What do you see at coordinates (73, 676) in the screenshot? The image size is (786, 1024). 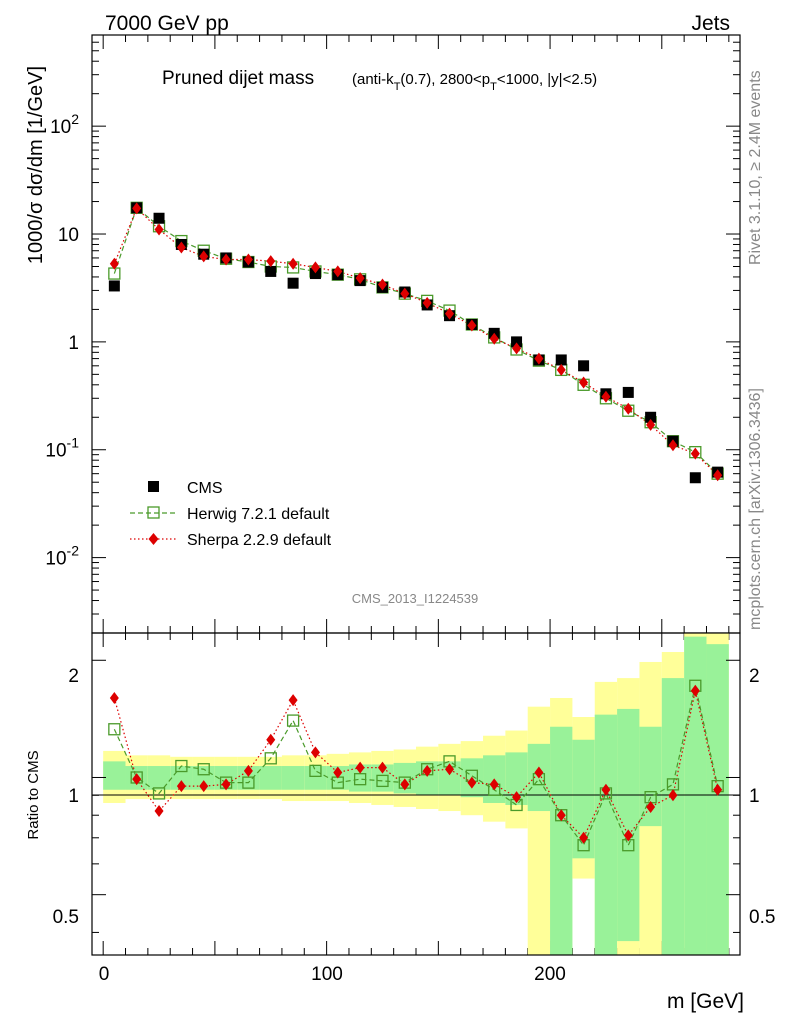 I see `ratio-tick-label-2-left: 2` at bounding box center [73, 676].